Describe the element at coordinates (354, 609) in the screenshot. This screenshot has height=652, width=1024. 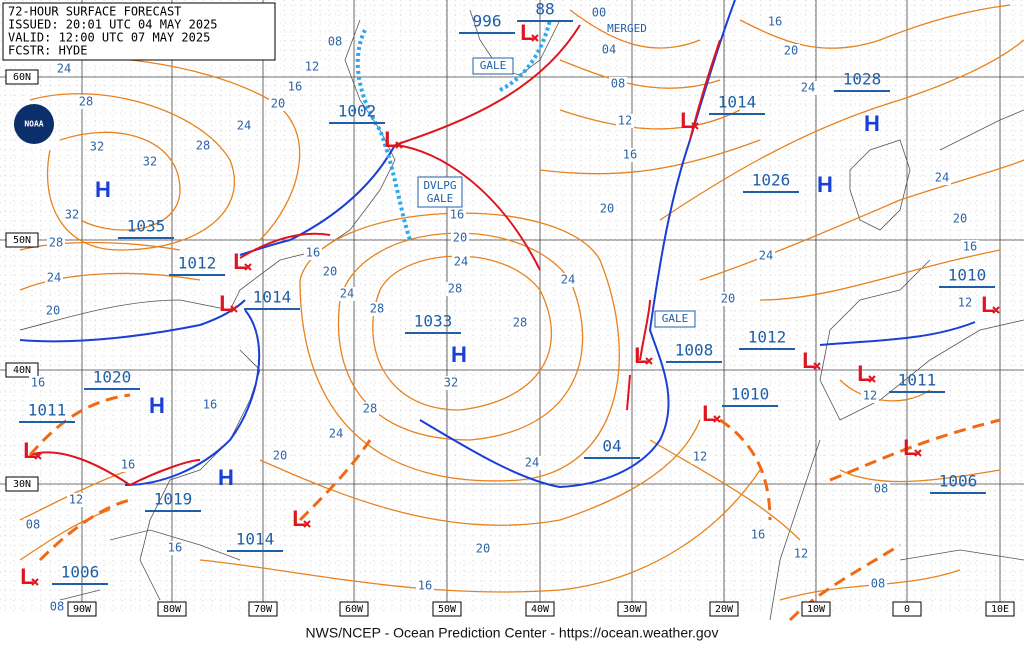
I see `longitude-label: 60W` at that location.